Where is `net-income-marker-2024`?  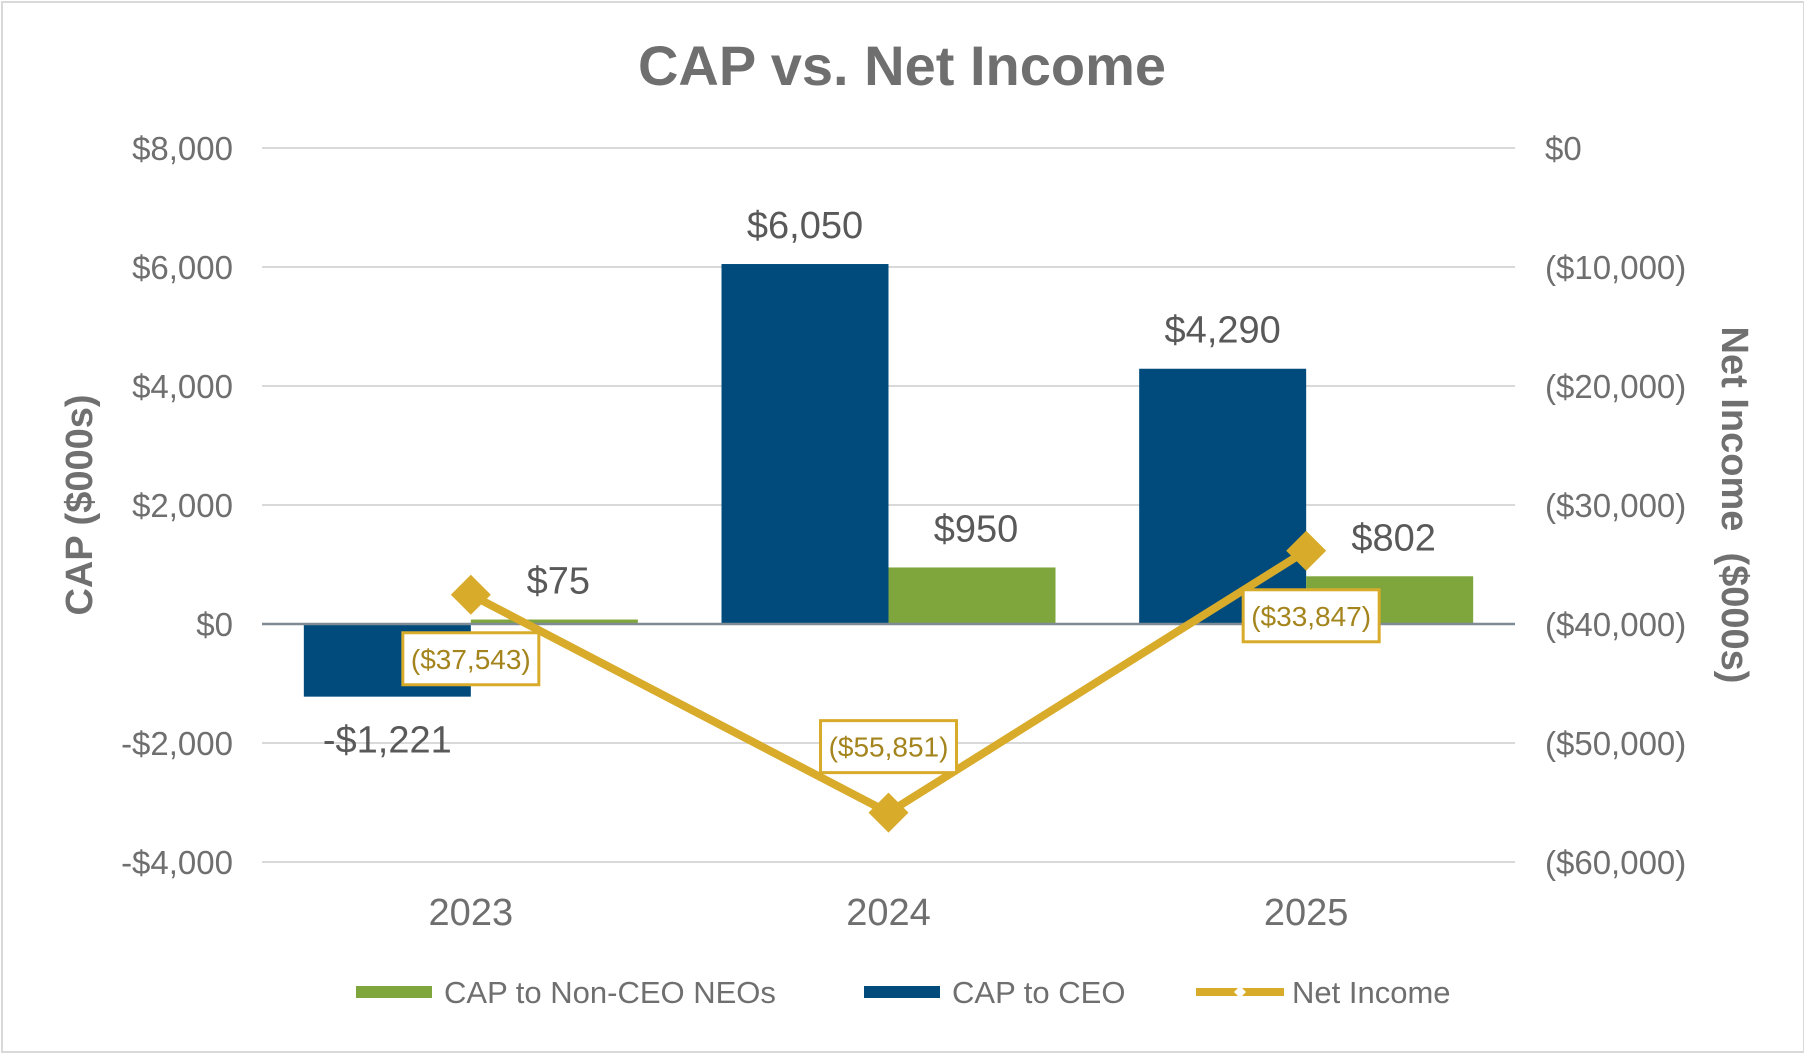
net-income-marker-2024 is located at coordinates (888, 812).